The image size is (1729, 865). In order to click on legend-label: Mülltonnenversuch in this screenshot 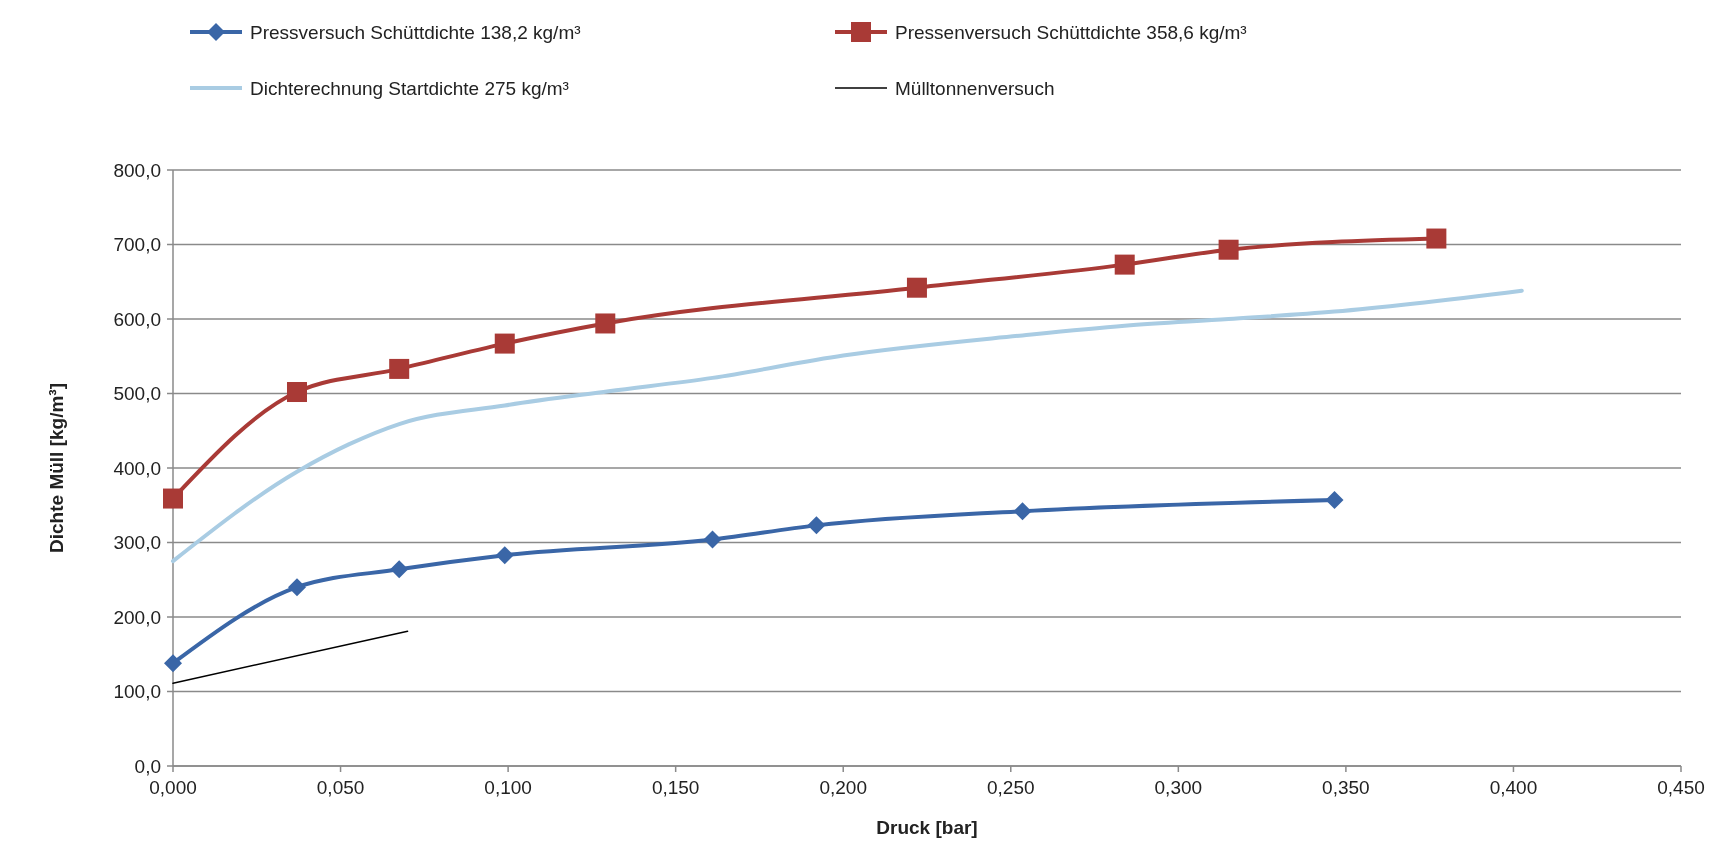, I will do `click(975, 88)`.